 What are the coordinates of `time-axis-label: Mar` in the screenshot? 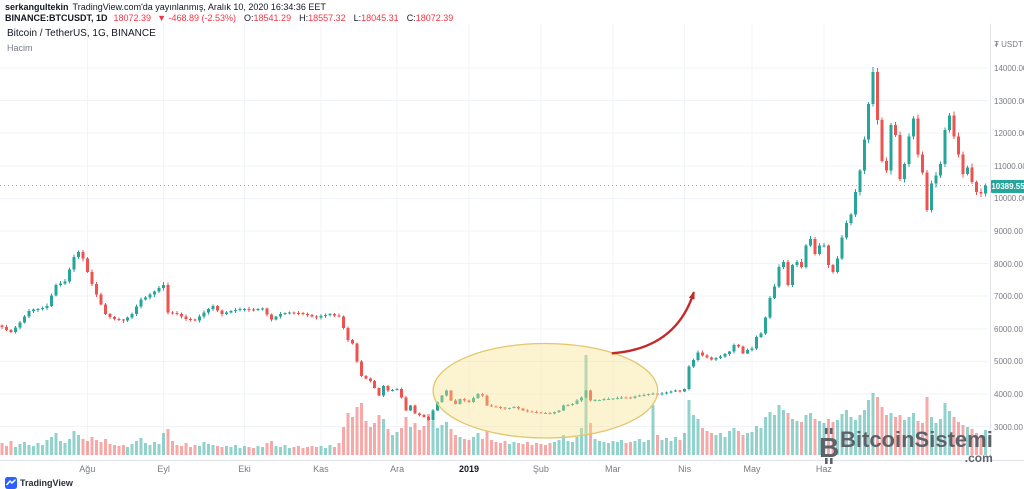 It's located at (613, 469).